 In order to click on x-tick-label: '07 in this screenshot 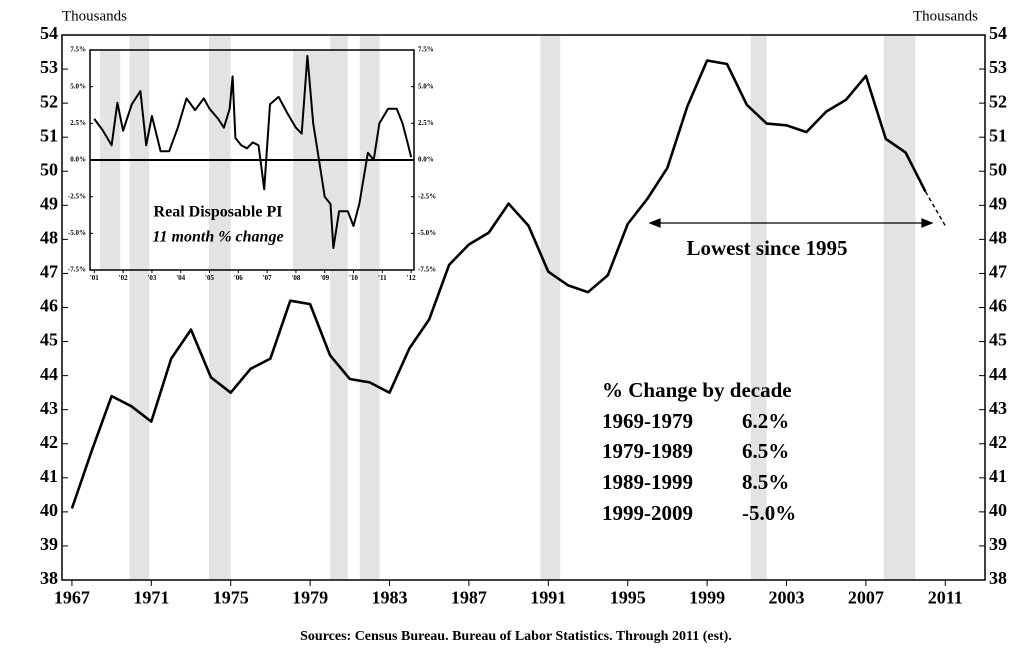, I will do `click(267, 278)`.